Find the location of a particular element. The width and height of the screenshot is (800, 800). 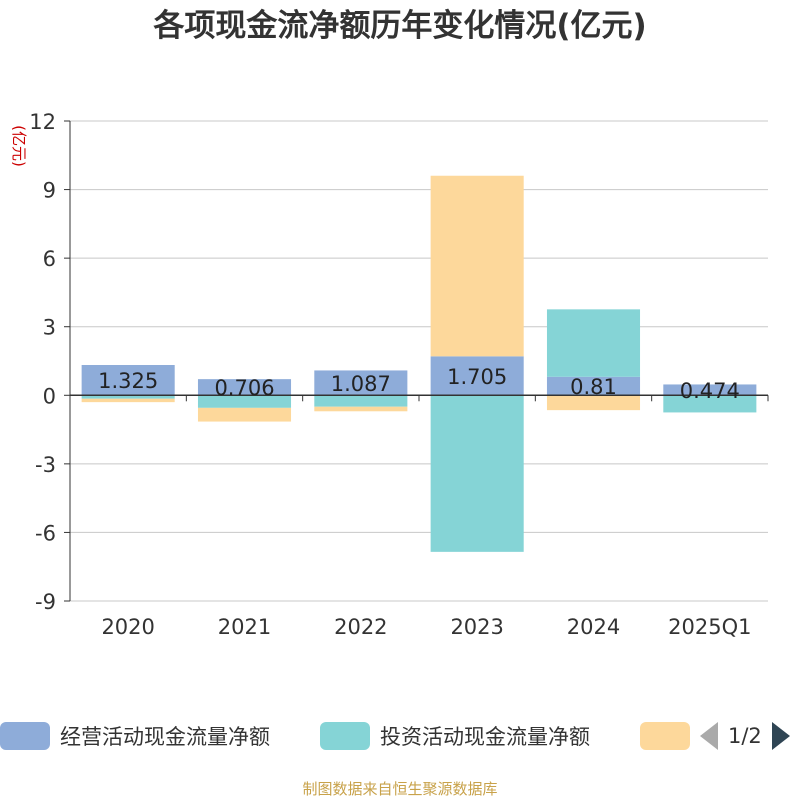

legend-item-investing: 投资活动现金流量净额 is located at coordinates (455, 736).